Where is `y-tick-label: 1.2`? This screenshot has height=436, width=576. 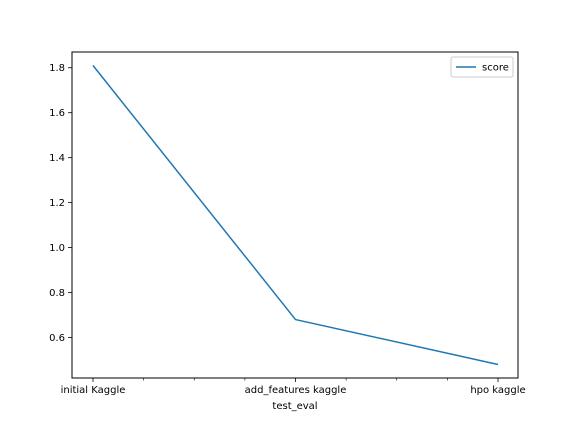 y-tick-label: 1.2 is located at coordinates (57, 203).